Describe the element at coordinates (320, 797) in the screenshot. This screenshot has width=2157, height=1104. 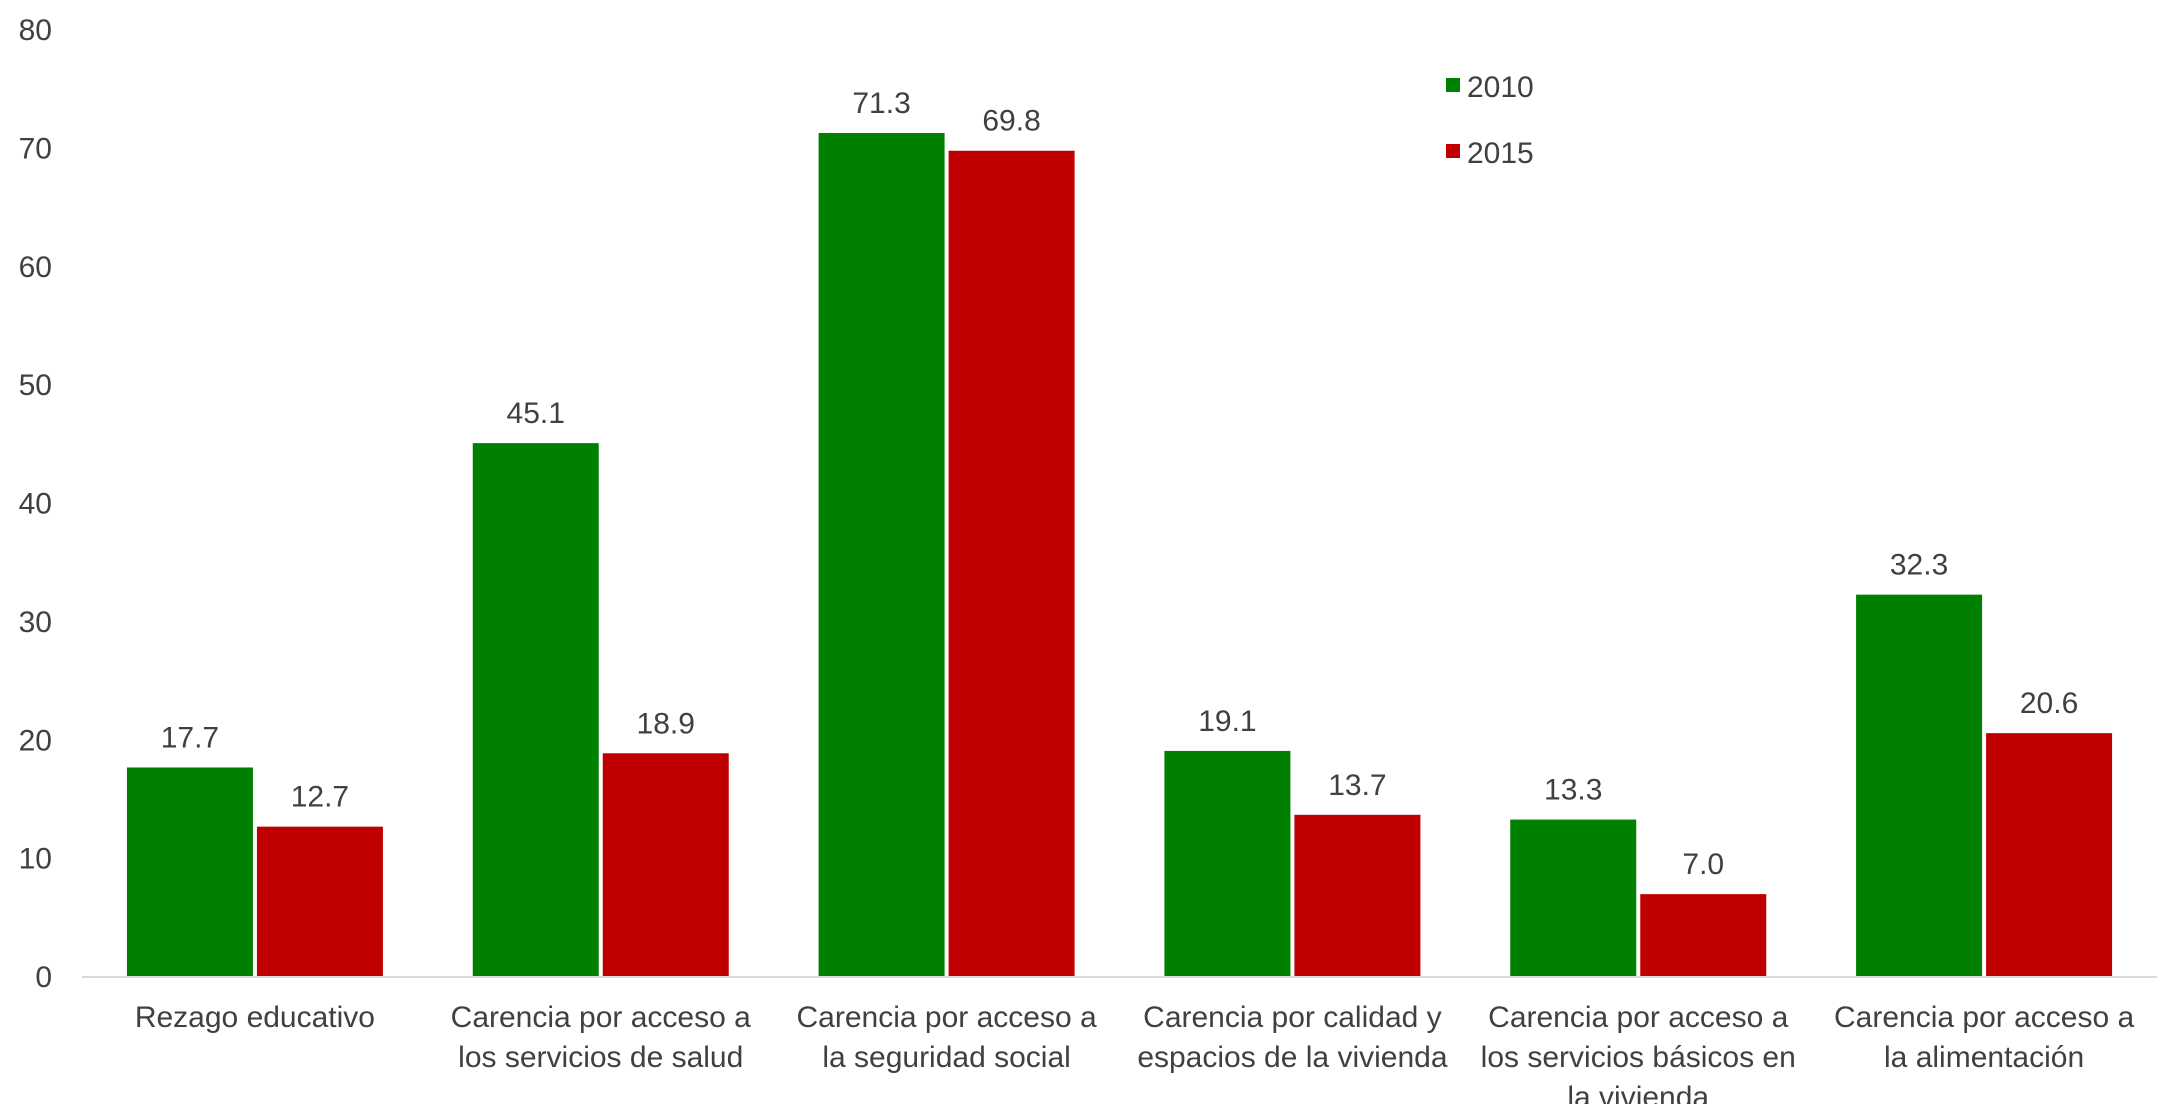
I see `data-label-2015: 12.7` at that location.